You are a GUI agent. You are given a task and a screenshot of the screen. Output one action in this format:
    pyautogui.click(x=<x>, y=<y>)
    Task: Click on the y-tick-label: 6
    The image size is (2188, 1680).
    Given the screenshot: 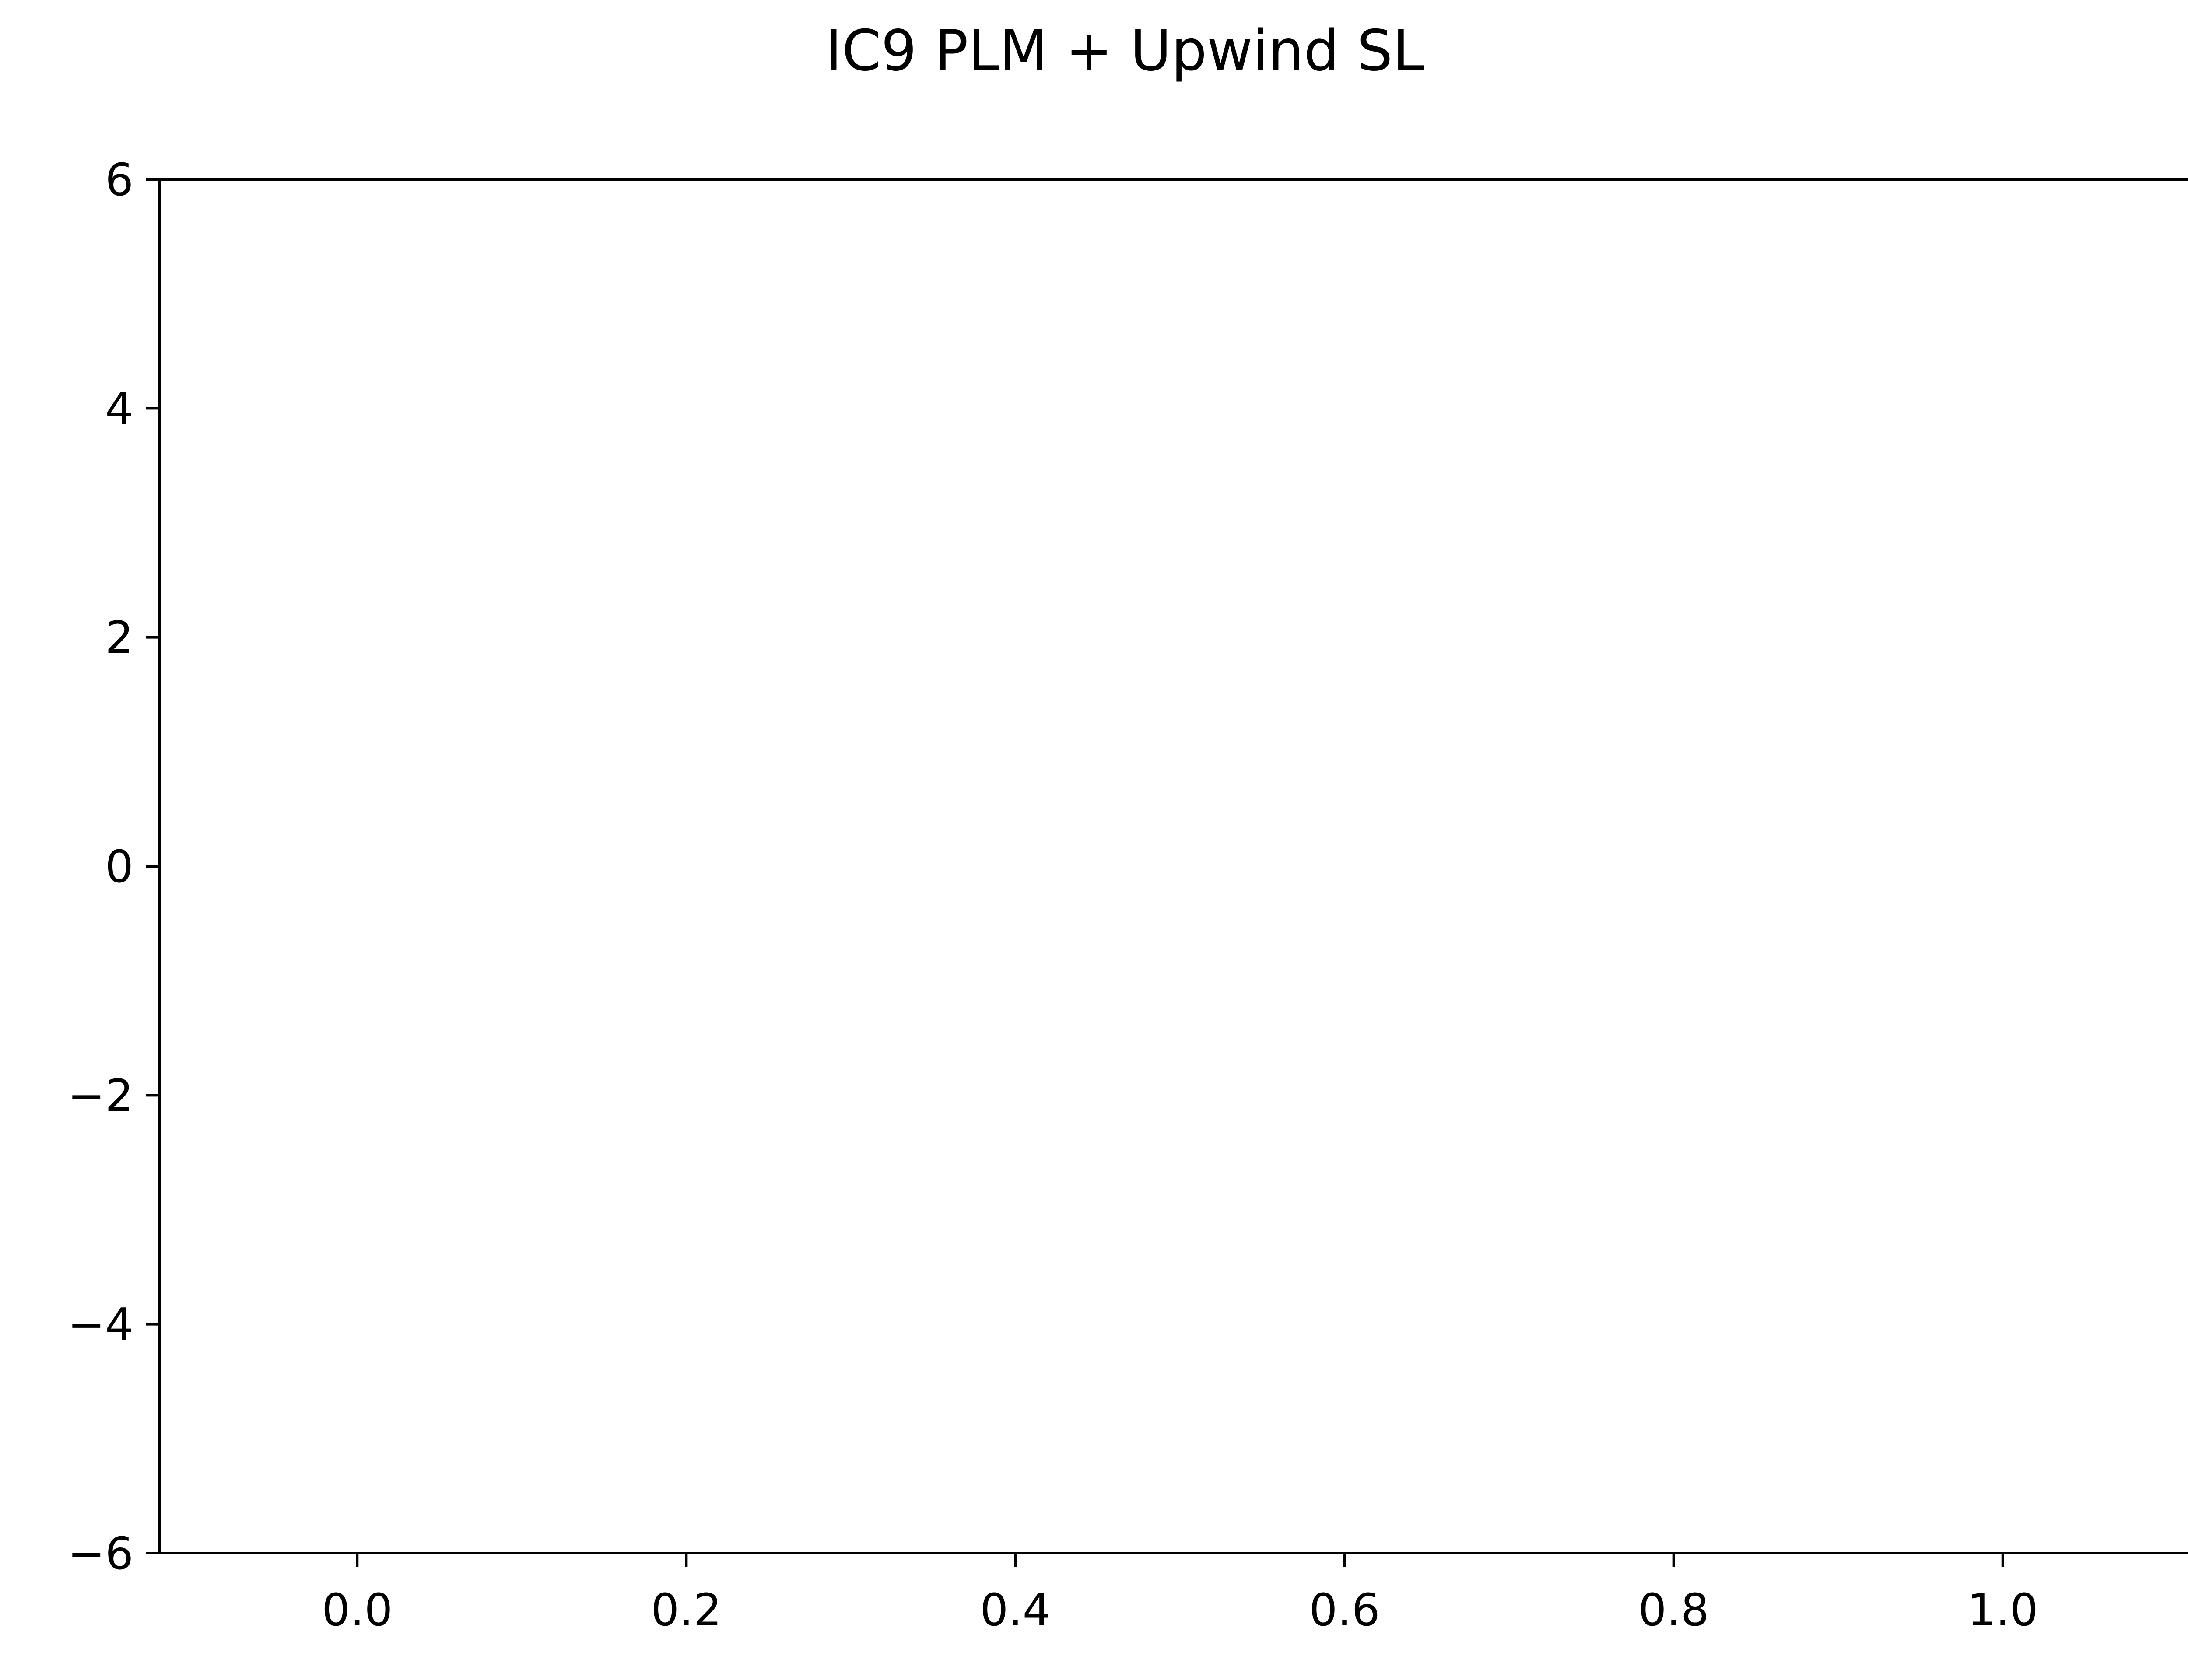 What is the action you would take?
    pyautogui.click(x=119, y=180)
    